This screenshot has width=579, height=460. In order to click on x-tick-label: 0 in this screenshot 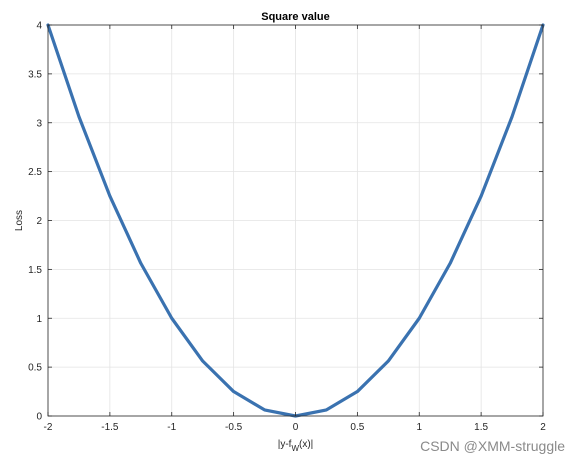, I will do `click(296, 427)`.